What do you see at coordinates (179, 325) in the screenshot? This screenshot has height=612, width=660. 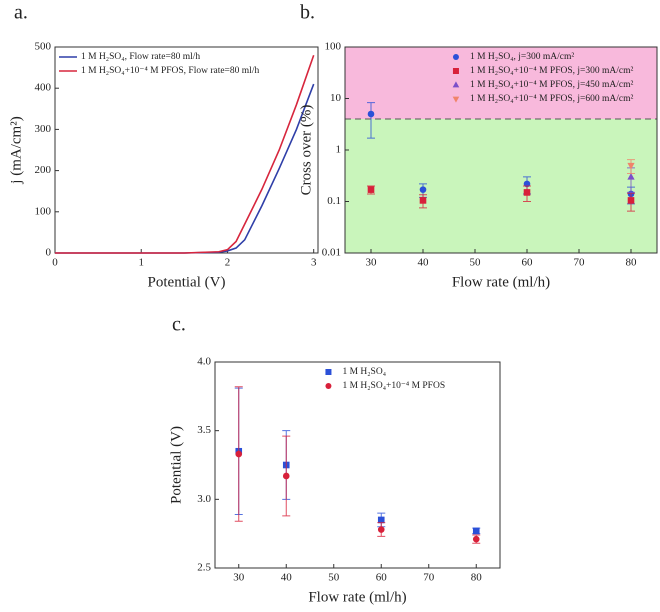 I see `panel-label: c.` at bounding box center [179, 325].